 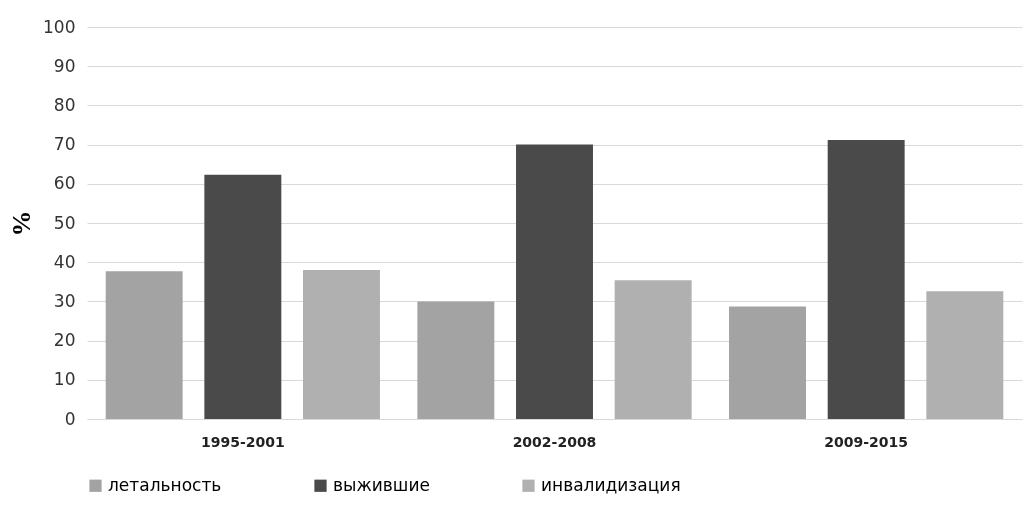 What do you see at coordinates (64, 104) in the screenshot?
I see `y-tick-label: 80` at bounding box center [64, 104].